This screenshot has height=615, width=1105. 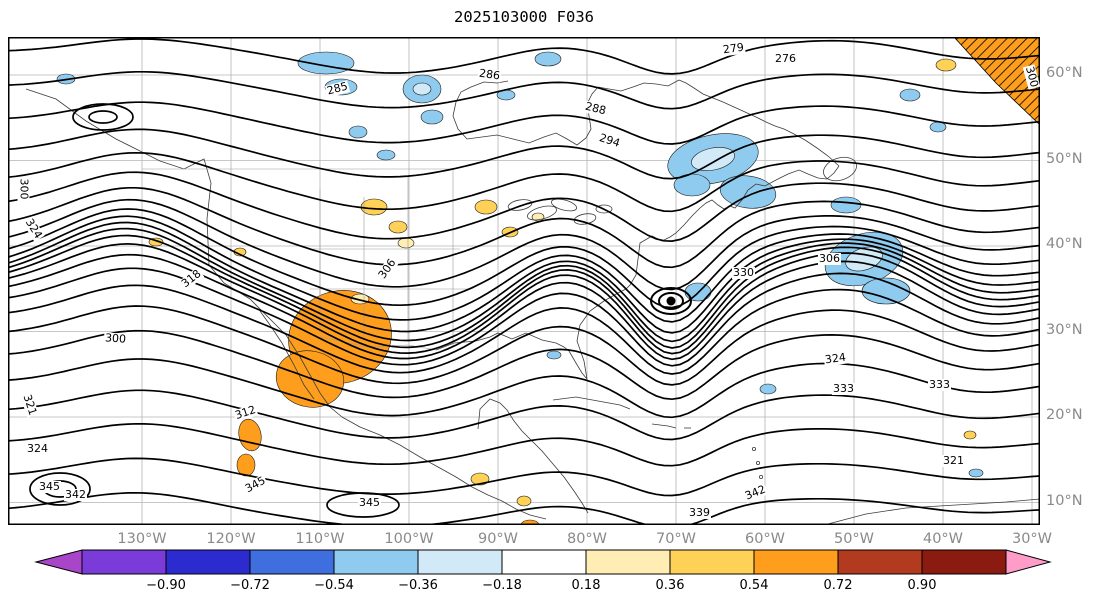 I want to click on latitude-tick-label: 10°N, so click(x=1064, y=500).